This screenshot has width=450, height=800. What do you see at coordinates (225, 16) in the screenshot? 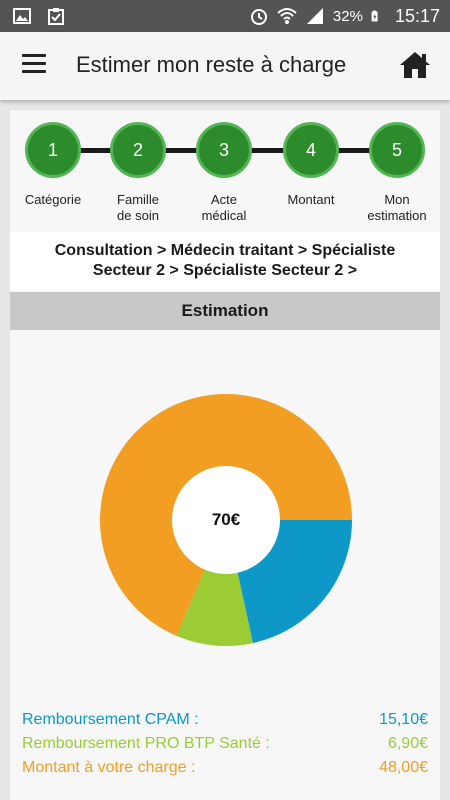
I see `status-bar: 32% 15:17` at bounding box center [225, 16].